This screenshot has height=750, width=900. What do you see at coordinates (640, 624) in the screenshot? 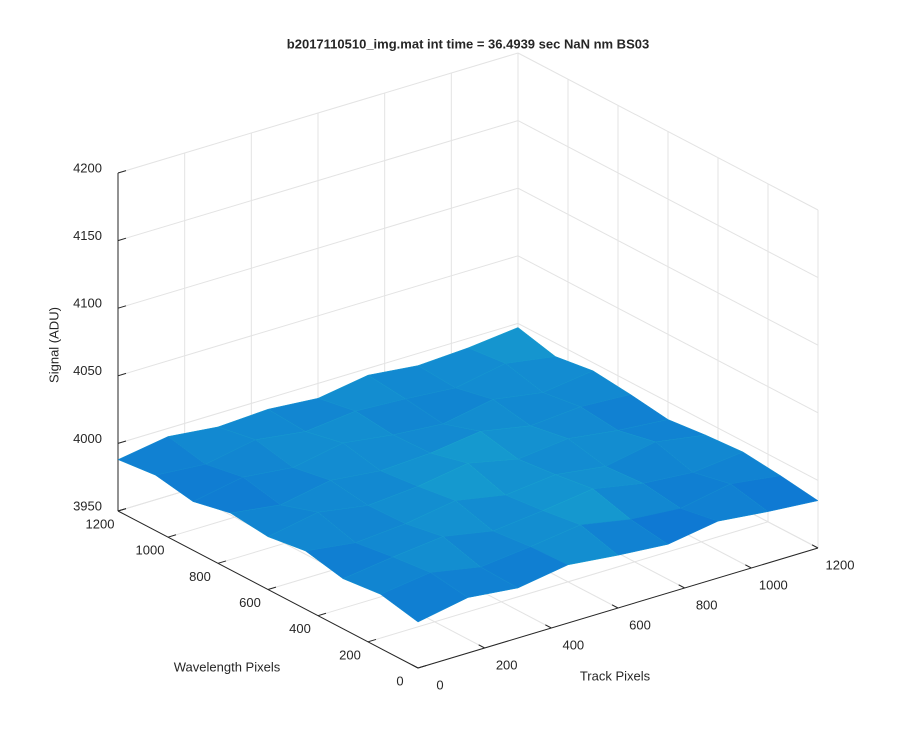
I see `x-tick-label: 600` at bounding box center [640, 624].